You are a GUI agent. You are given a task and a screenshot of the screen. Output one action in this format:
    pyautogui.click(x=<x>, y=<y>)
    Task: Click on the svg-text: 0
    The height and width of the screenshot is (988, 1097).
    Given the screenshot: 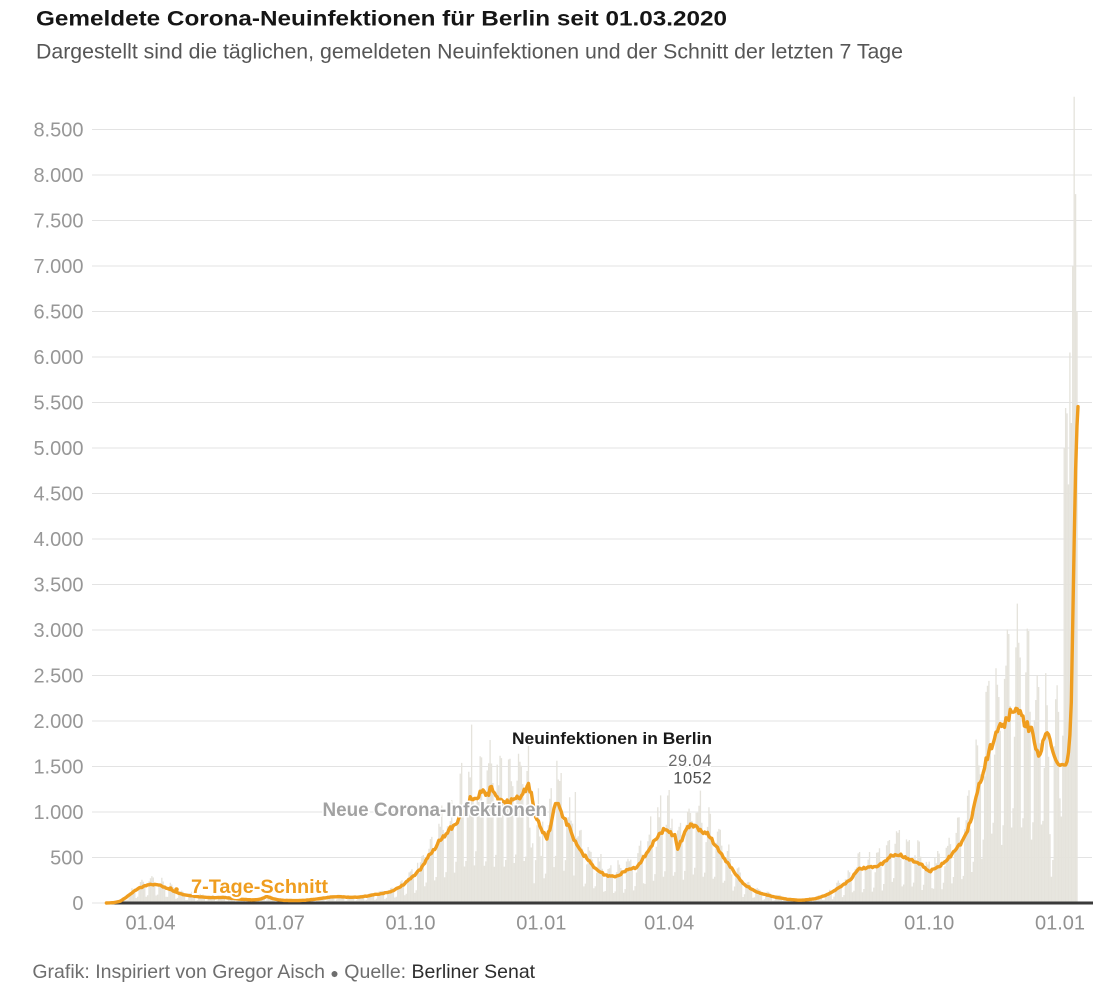 What is the action you would take?
    pyautogui.click(x=77, y=904)
    